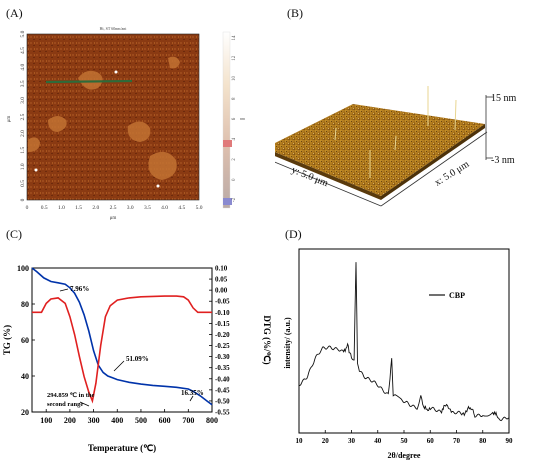 Image resolution: width=550 pixels, height=466 pixels. What do you see at coordinates (352, 441) in the screenshot?
I see `x-tick-label: 30` at bounding box center [352, 441].